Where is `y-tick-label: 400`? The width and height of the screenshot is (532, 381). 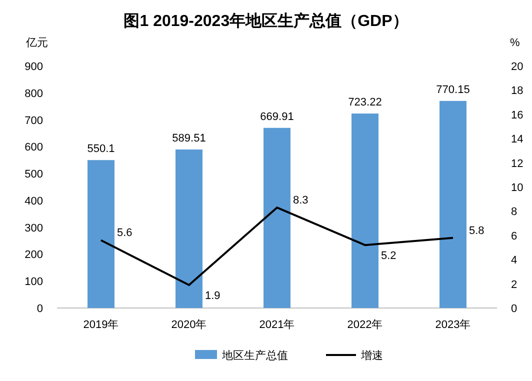 y-tick-label: 400 is located at coordinates (33, 201).